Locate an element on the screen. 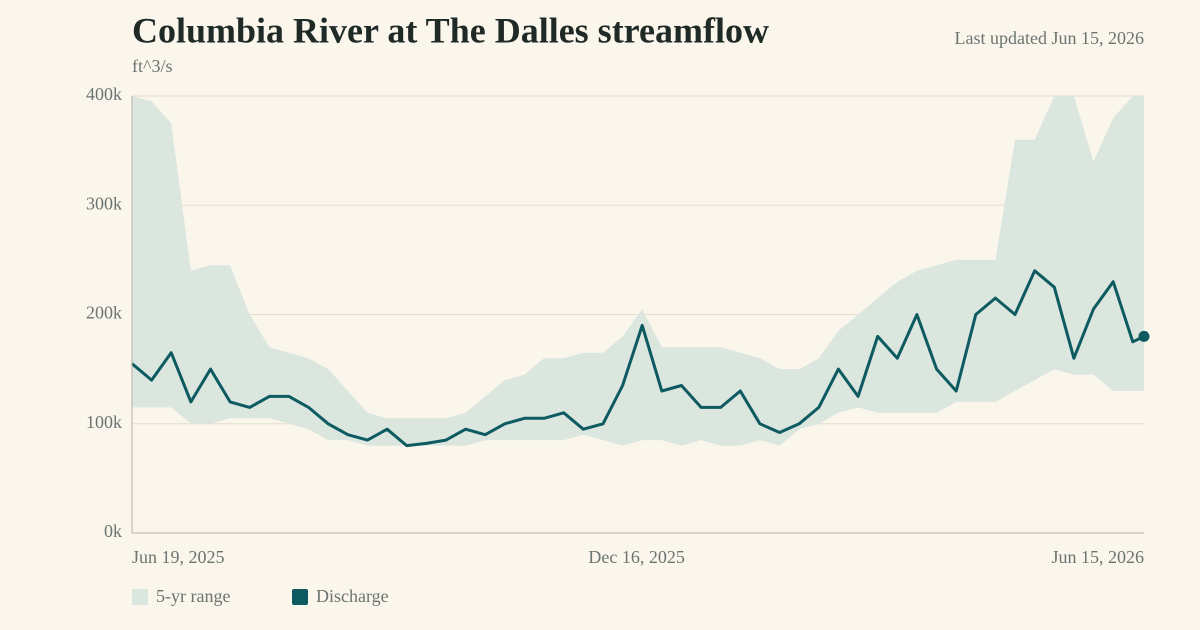 The image size is (1200, 630). chart-title: Columbia River at The Dalles streamflow is located at coordinates (450, 30).